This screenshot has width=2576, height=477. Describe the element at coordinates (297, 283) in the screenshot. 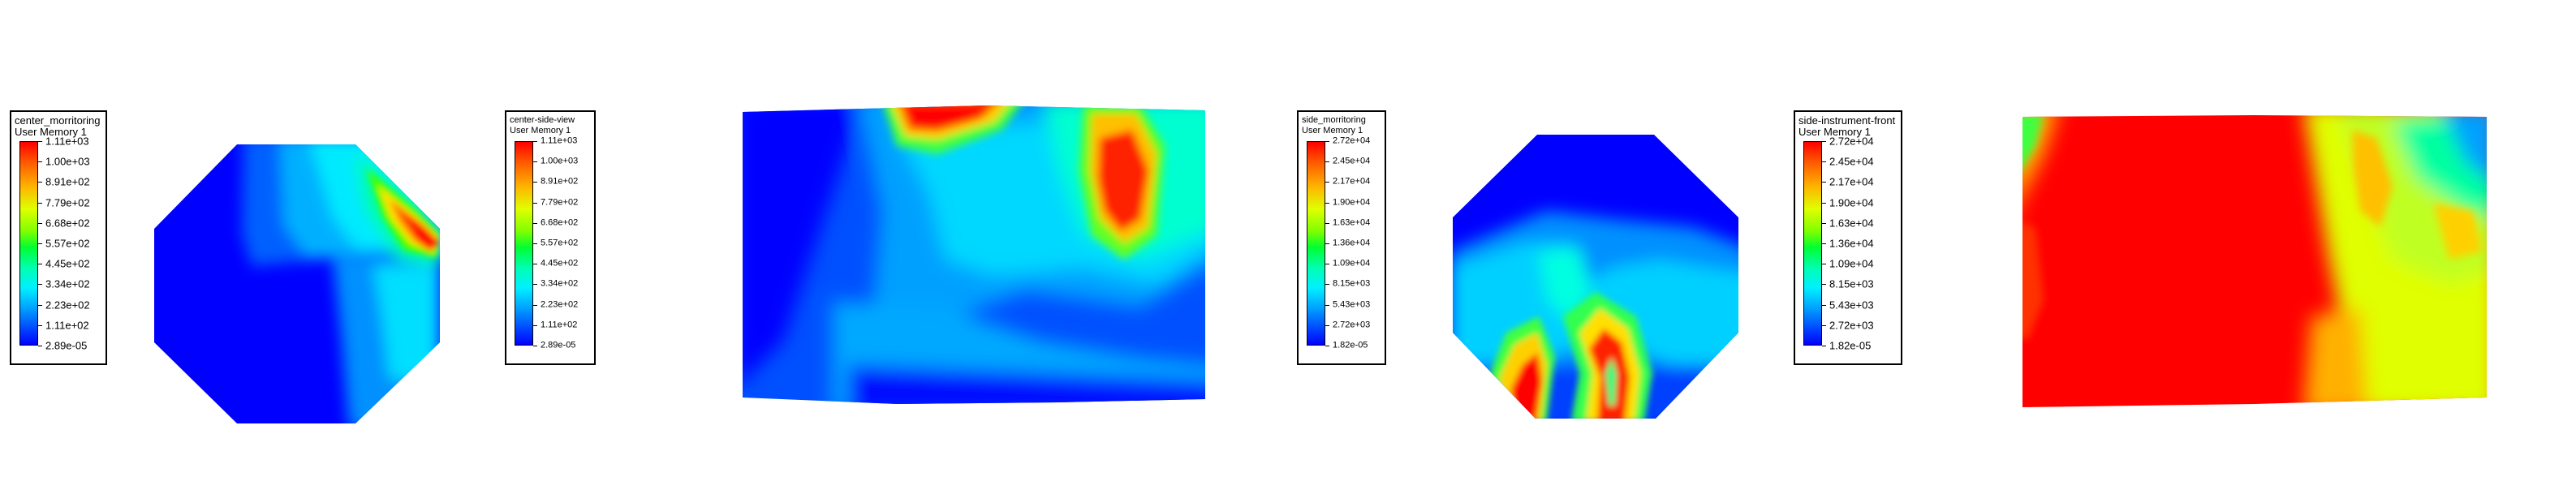

I see `contour-center-morritoring` at that location.